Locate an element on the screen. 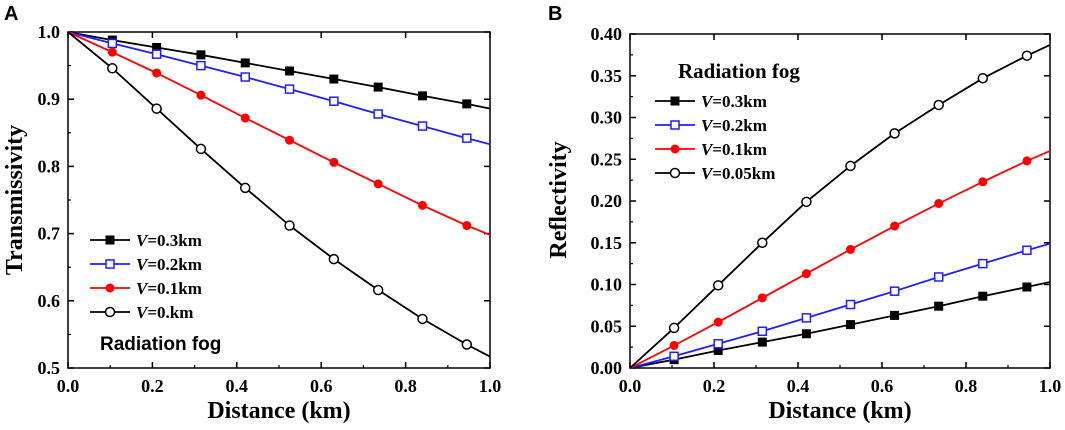 The image size is (1065, 430). panel-b-x-tick-label: 0.4 is located at coordinates (798, 386).